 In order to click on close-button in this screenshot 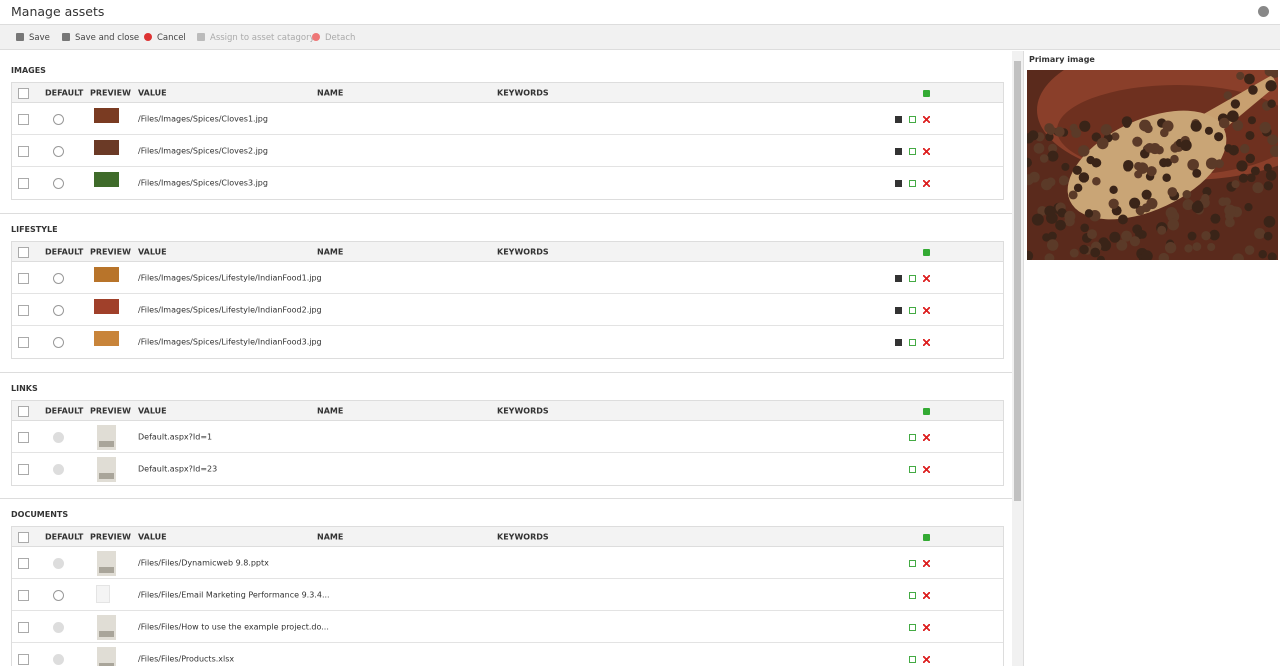, I will do `click(1263, 11)`.